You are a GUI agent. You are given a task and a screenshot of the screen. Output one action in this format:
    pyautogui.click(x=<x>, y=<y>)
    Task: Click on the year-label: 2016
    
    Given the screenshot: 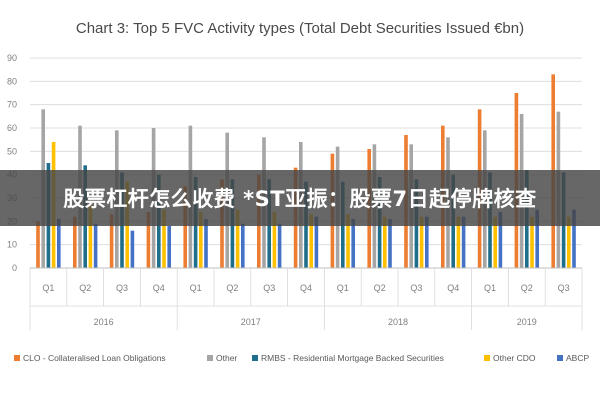 What is the action you would take?
    pyautogui.click(x=104, y=322)
    